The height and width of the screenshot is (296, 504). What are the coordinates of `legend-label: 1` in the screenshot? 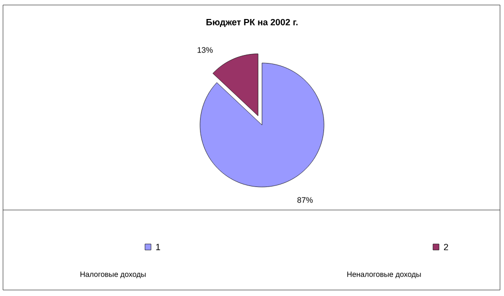 It's located at (158, 247).